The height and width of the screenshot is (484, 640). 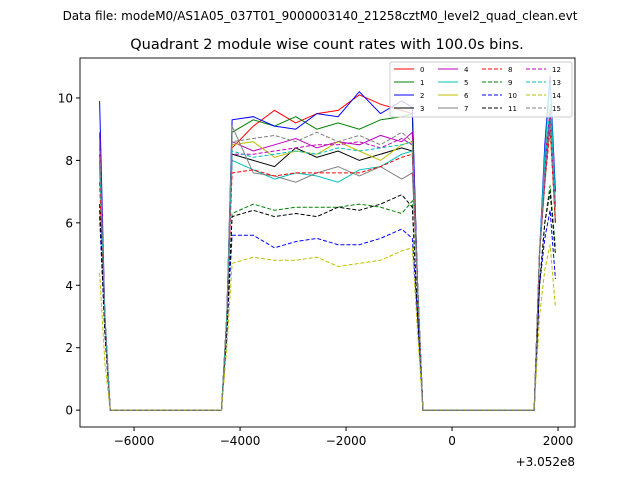 I want to click on y-tick-label: 8, so click(x=69, y=161).